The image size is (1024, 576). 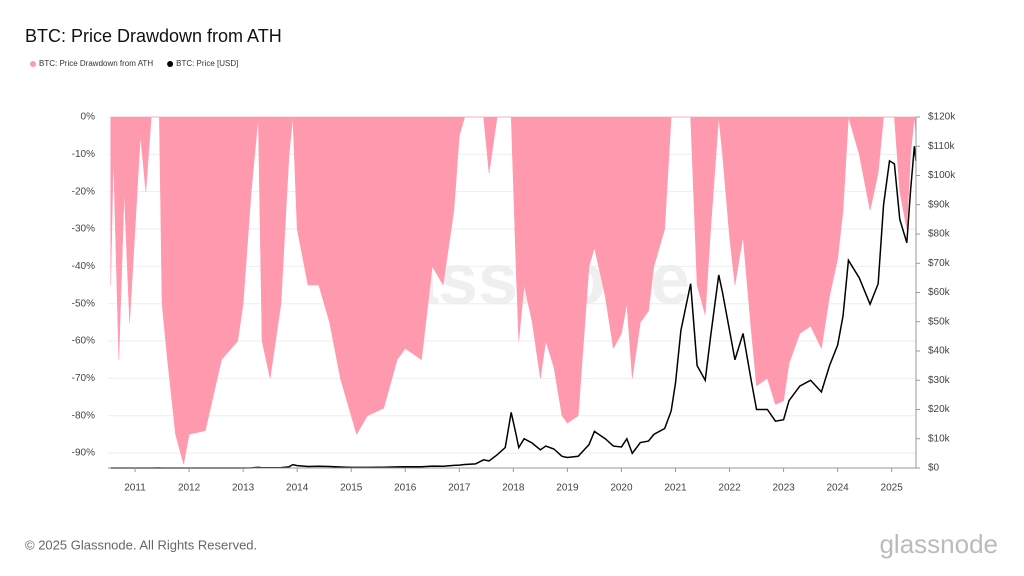 I want to click on y2-tick-label: $120k, so click(x=942, y=117).